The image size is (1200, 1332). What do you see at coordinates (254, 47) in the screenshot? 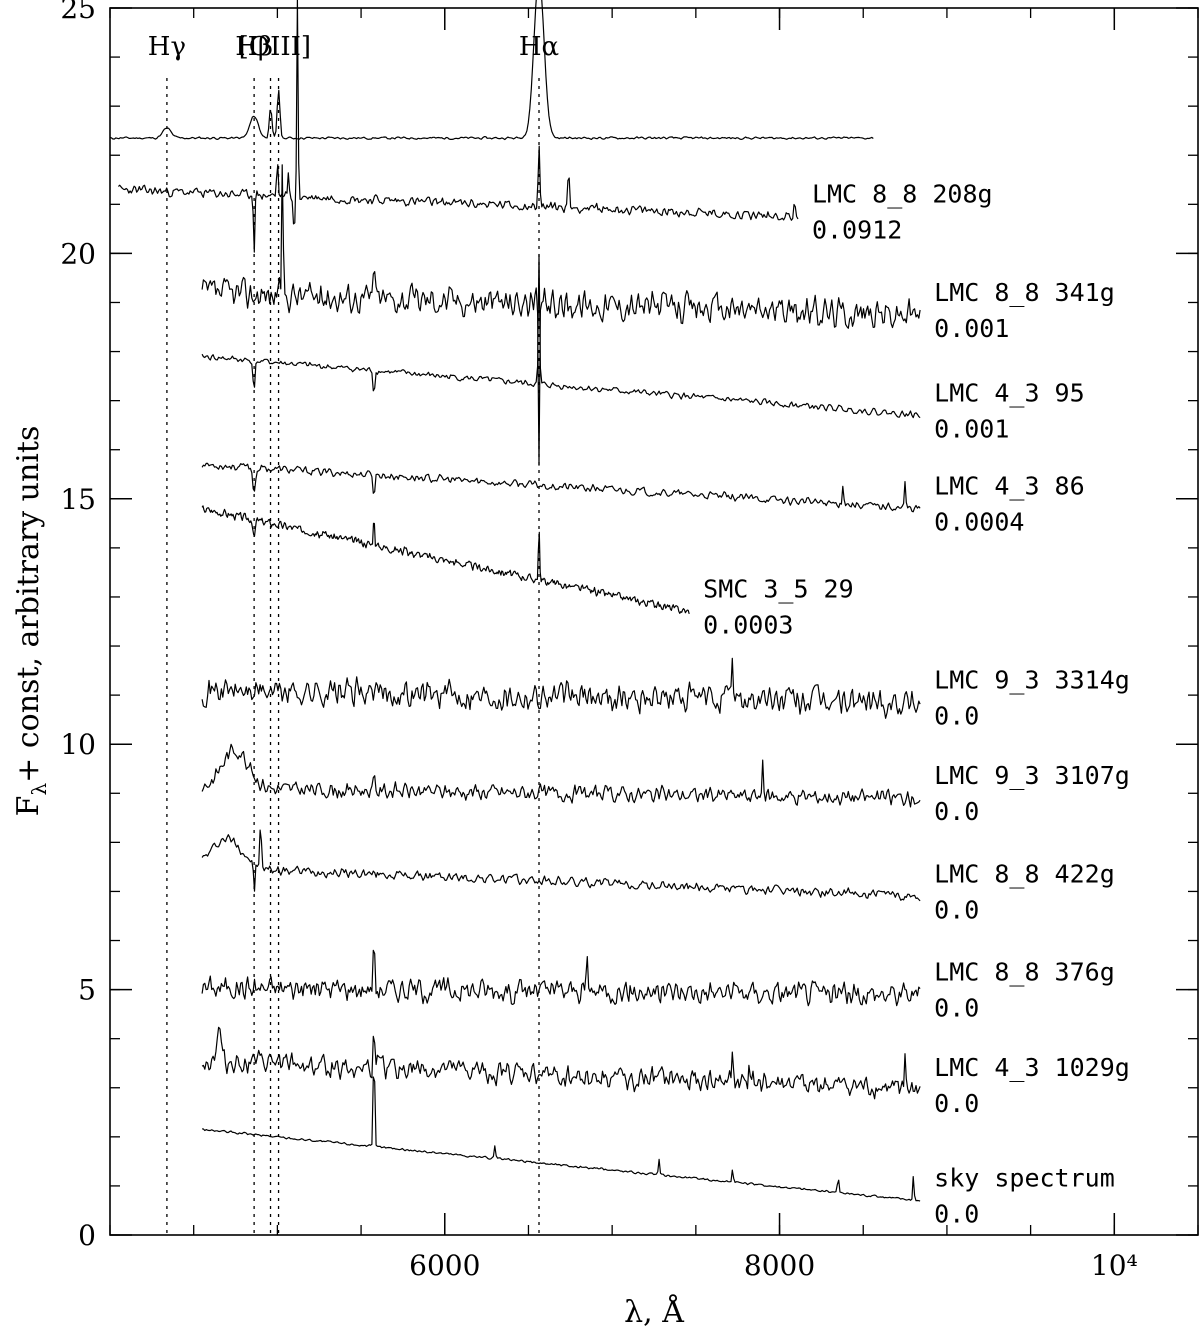
I see `emission-line-label: Hβ` at bounding box center [254, 47].